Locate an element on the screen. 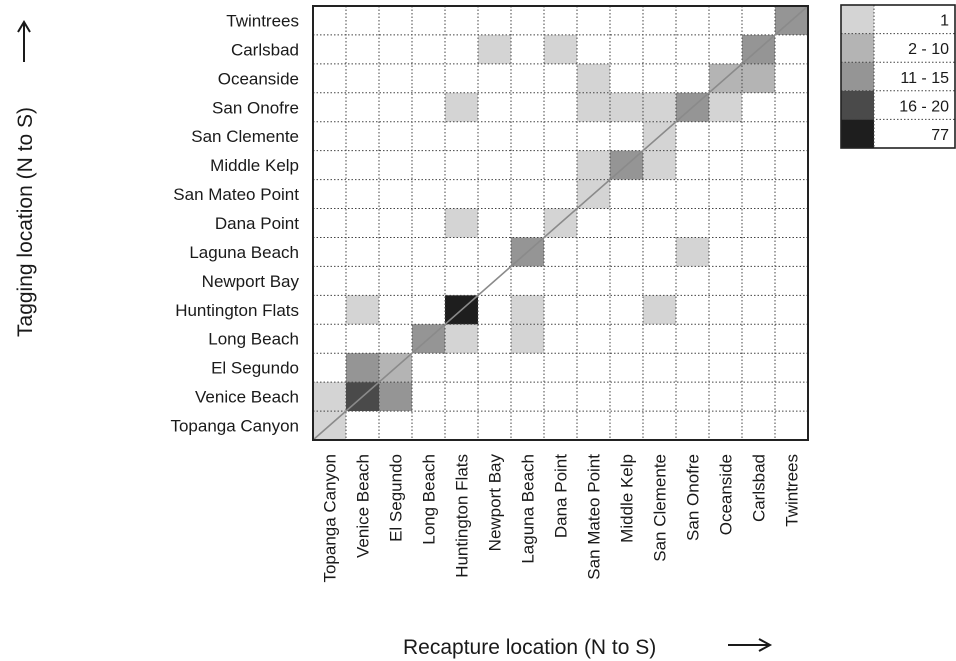 Image resolution: width=956 pixels, height=661 pixels. legend: 1 2 - 10 11 - 15 16 - 20 77 is located at coordinates (898, 76).